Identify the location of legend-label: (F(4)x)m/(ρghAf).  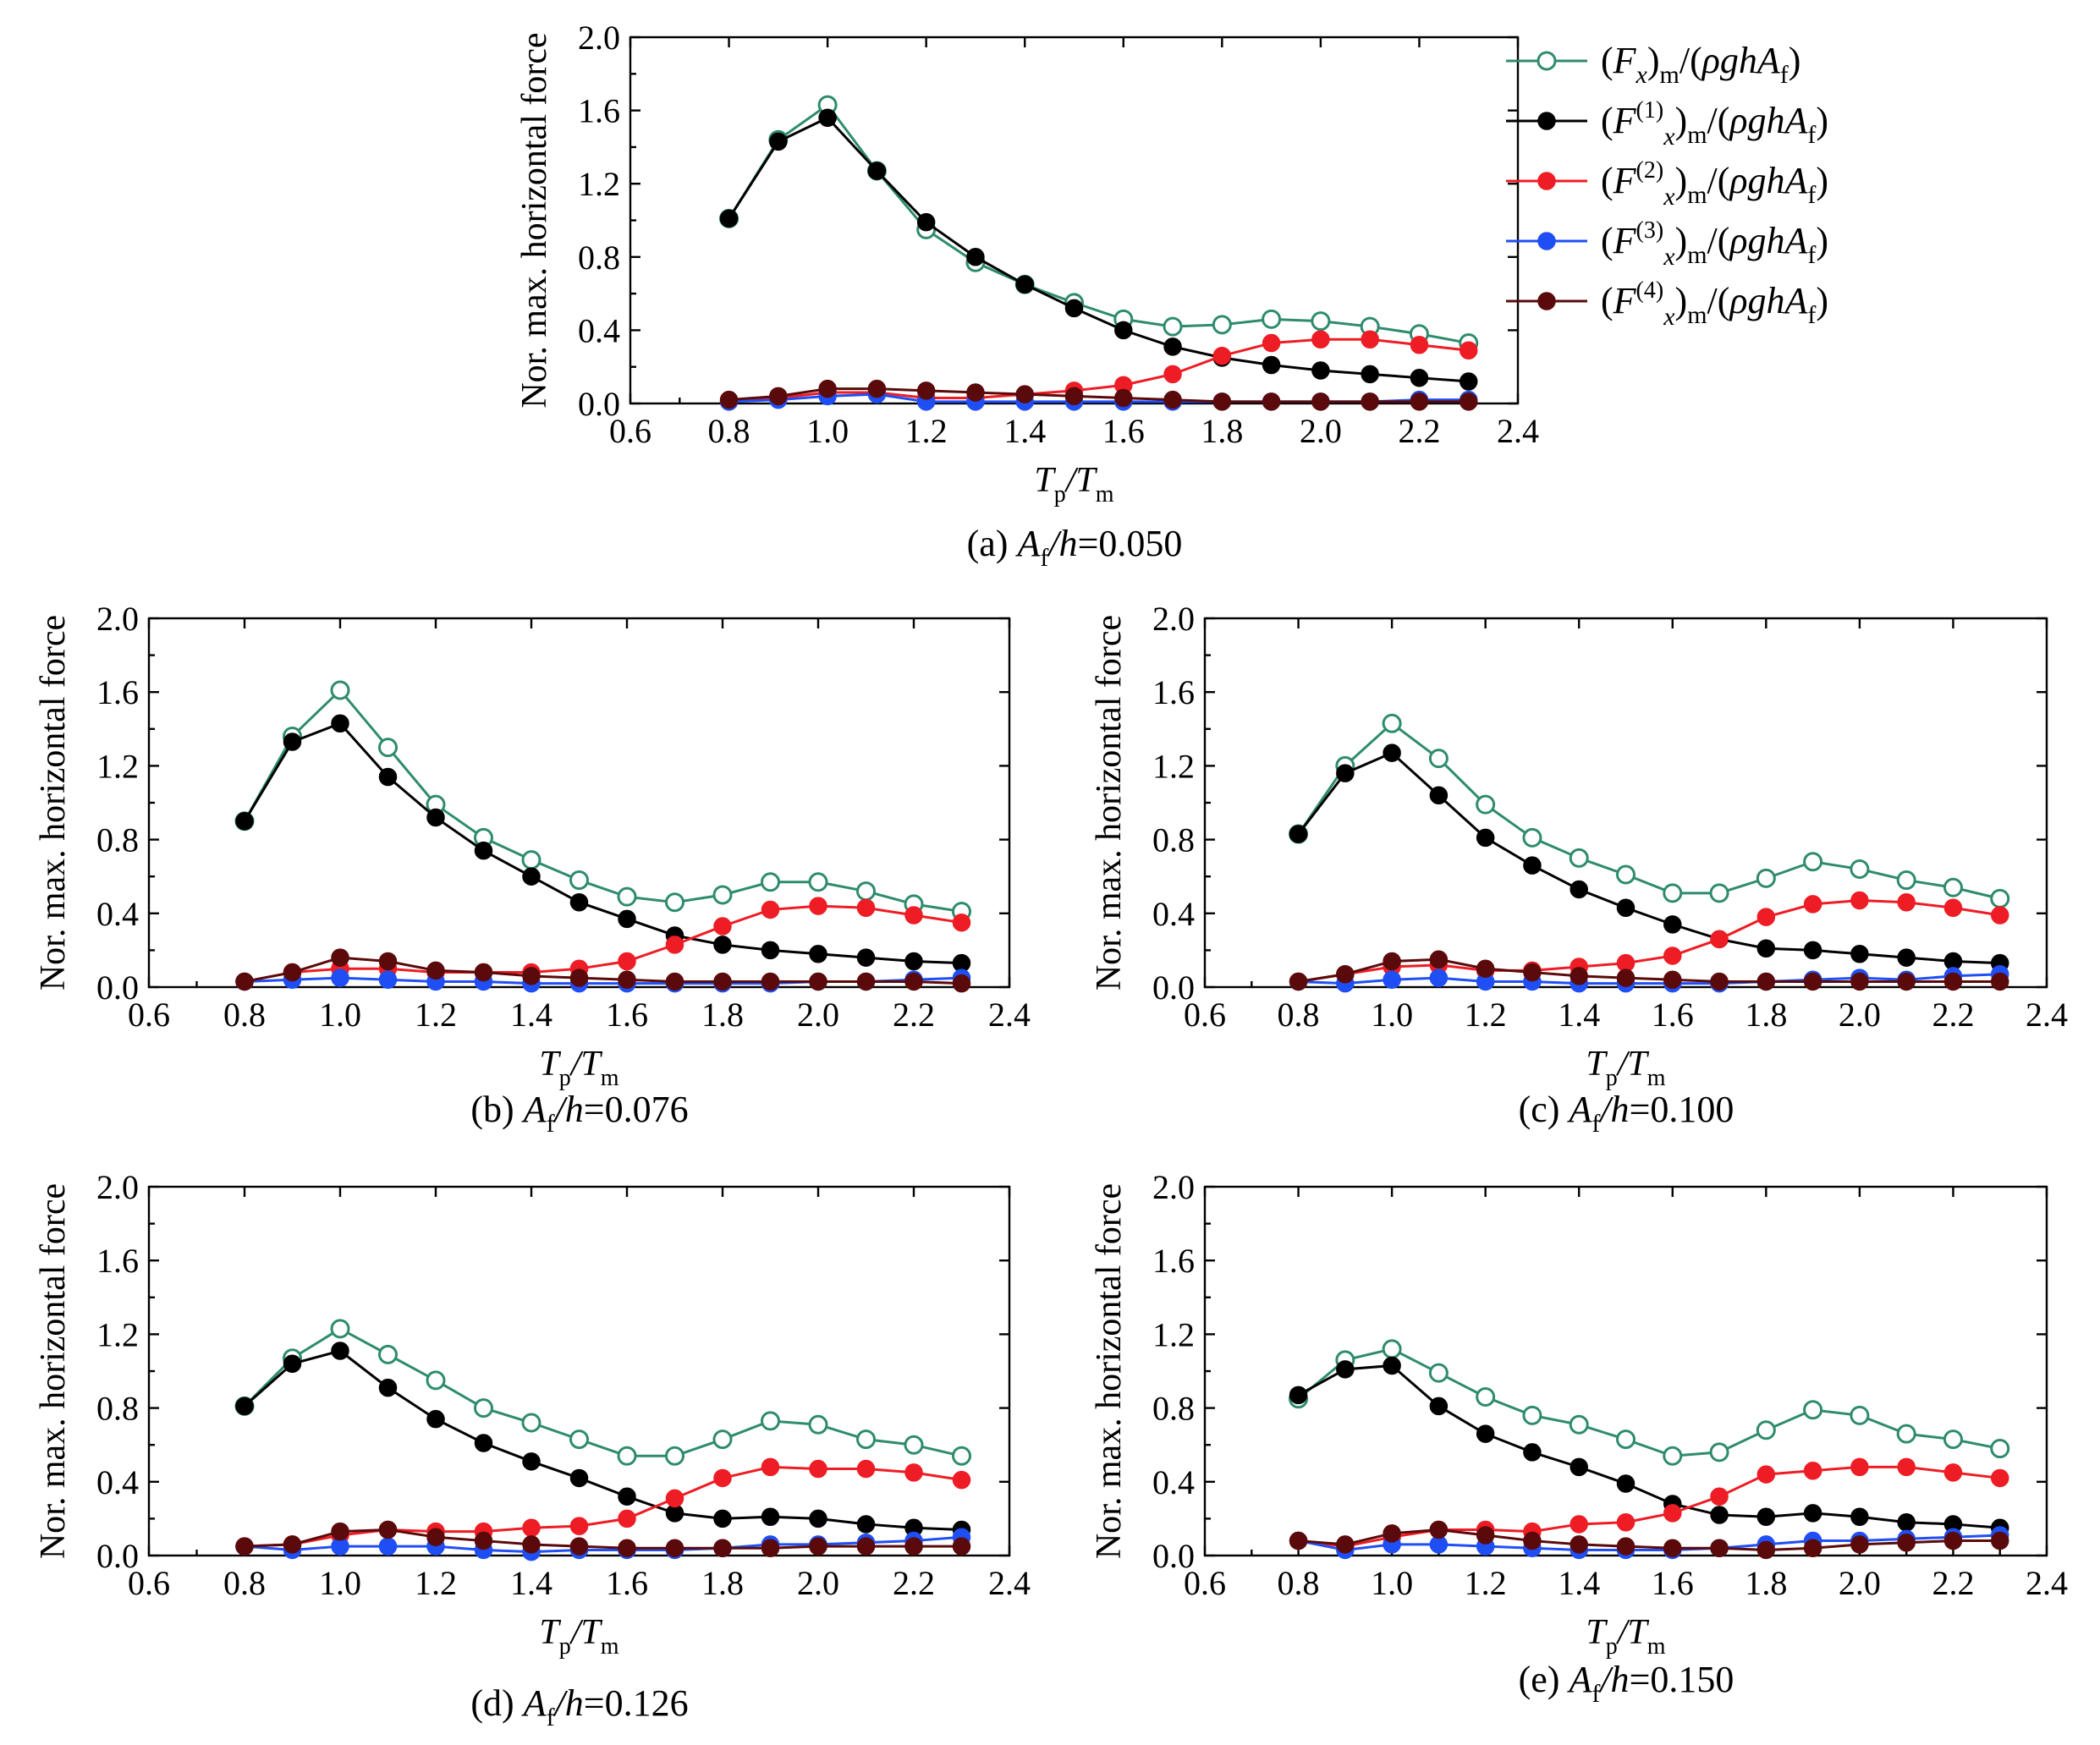
(1715, 304).